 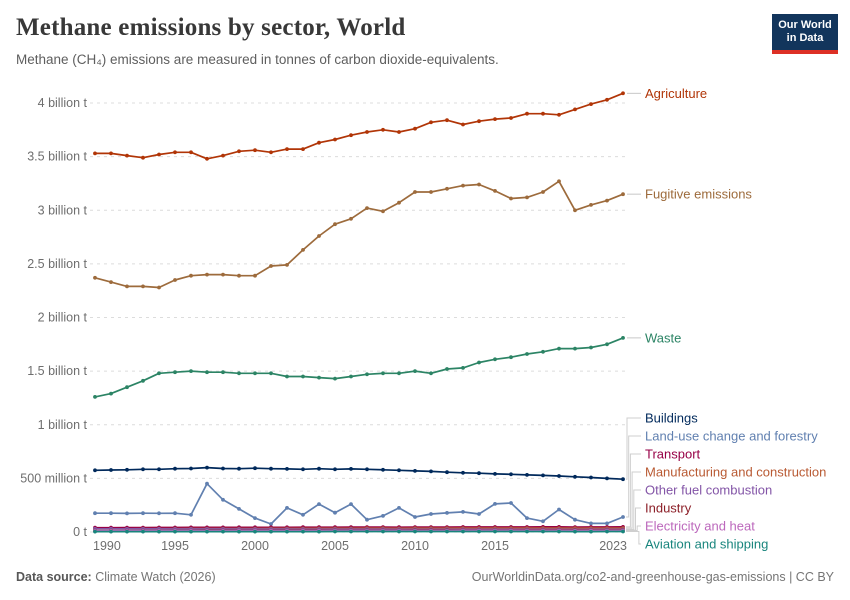 What do you see at coordinates (359, 367) in the screenshot?
I see `series-line-waste` at bounding box center [359, 367].